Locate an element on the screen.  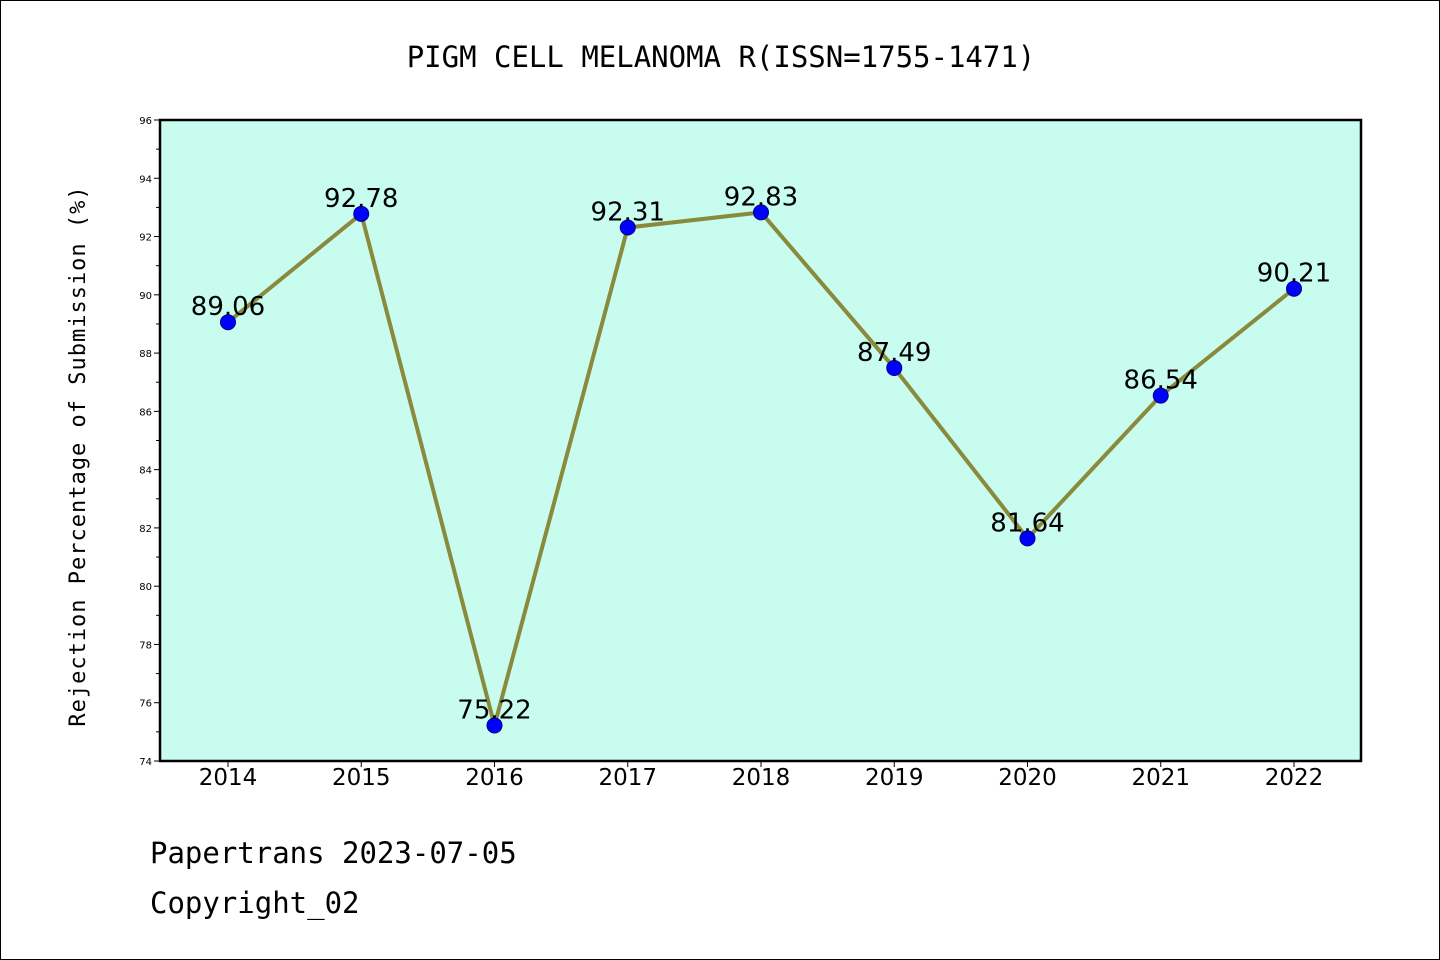
data-label: 86.54 is located at coordinates (1161, 381).